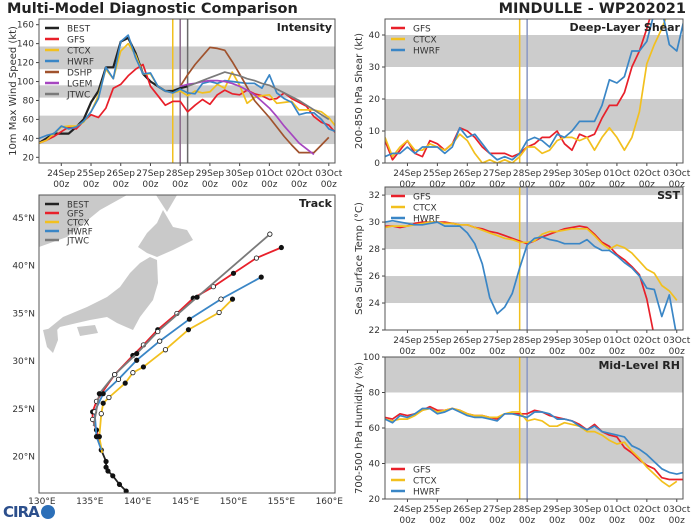 The image size is (700, 525). I want to click on track-legend-label: BEST, so click(78, 206).